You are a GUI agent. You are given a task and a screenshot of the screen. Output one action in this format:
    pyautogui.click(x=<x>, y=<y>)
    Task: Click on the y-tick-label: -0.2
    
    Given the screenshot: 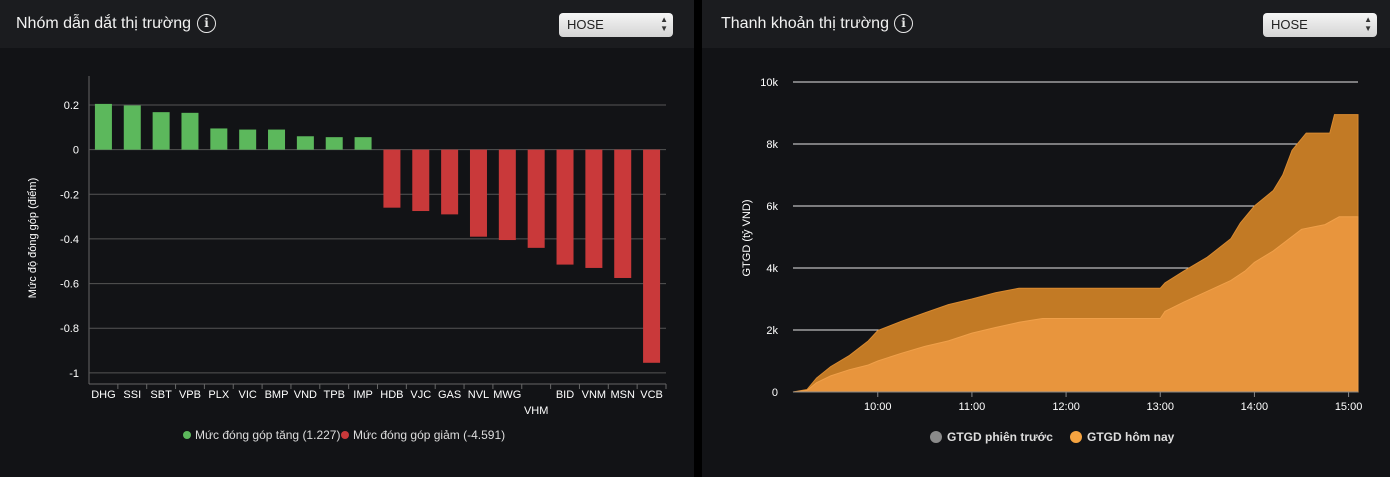 What is the action you would take?
    pyautogui.click(x=69, y=195)
    